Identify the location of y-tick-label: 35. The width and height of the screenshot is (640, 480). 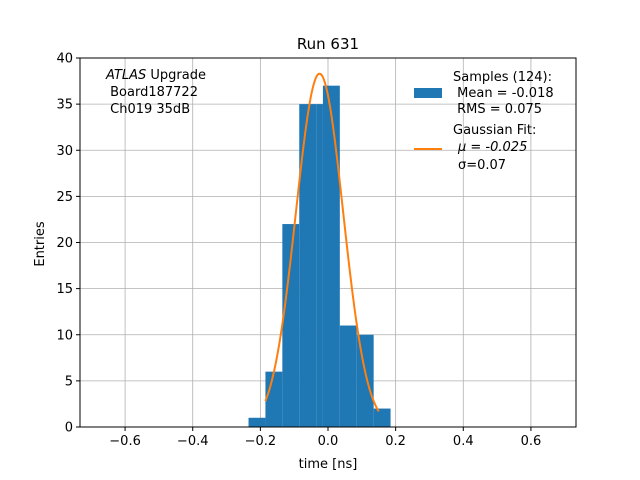
(64, 105).